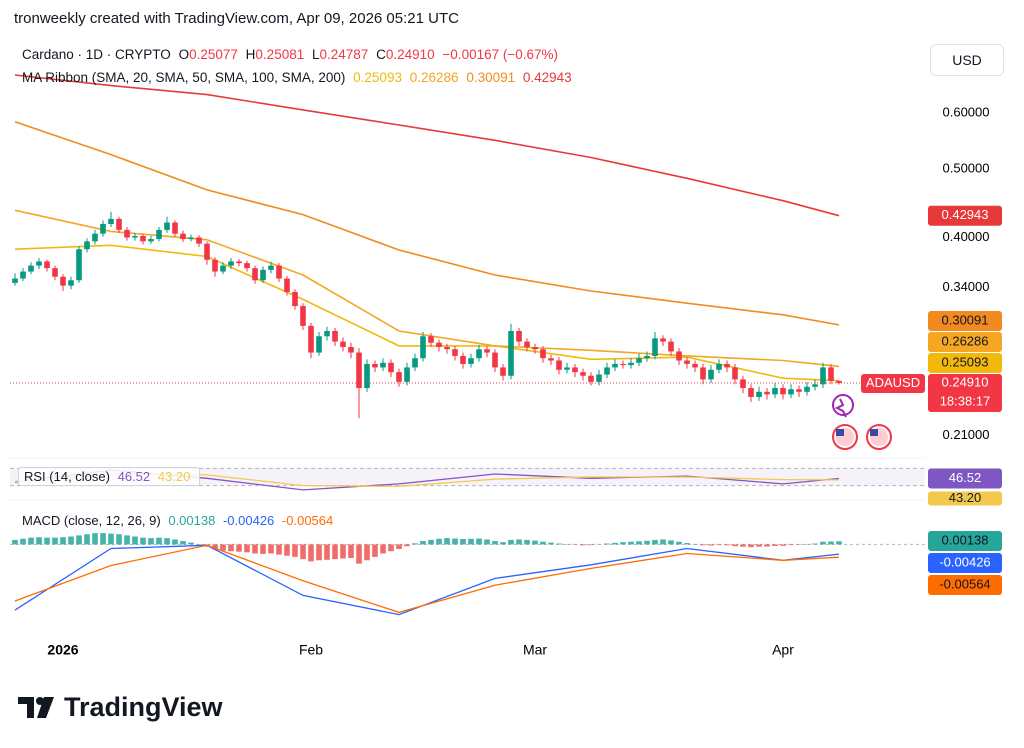 The width and height of the screenshot is (1024, 748). I want to click on rsi-ma-tag: 43.20, so click(965, 497).